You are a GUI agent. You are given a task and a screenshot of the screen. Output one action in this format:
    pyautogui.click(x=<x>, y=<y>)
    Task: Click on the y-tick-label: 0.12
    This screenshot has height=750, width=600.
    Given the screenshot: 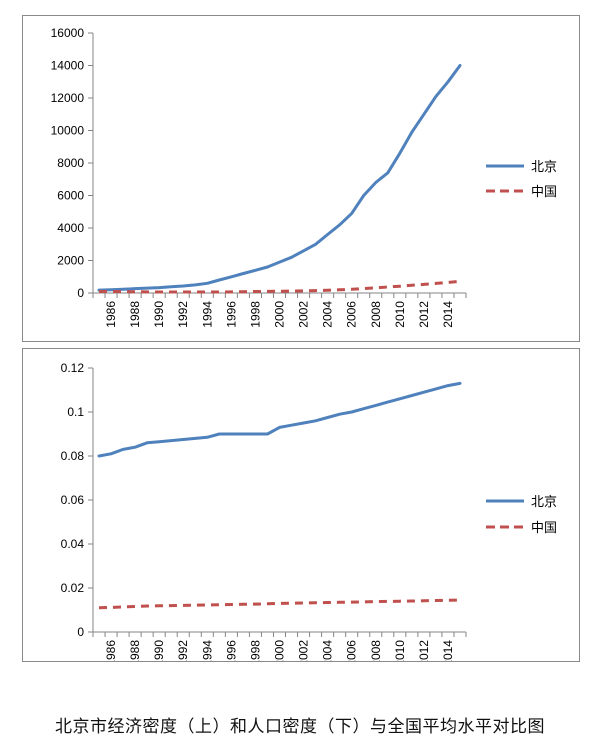 What is the action you would take?
    pyautogui.click(x=73, y=368)
    